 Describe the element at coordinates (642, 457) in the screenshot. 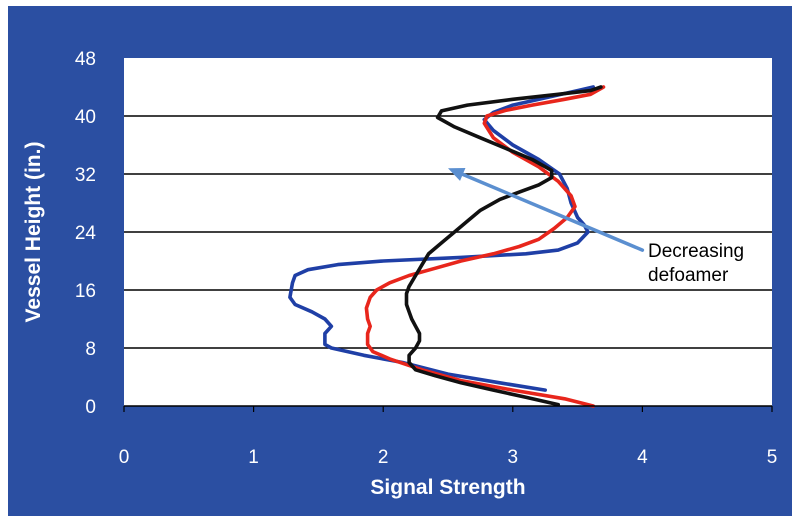

I see `x-tick-label: 4` at that location.